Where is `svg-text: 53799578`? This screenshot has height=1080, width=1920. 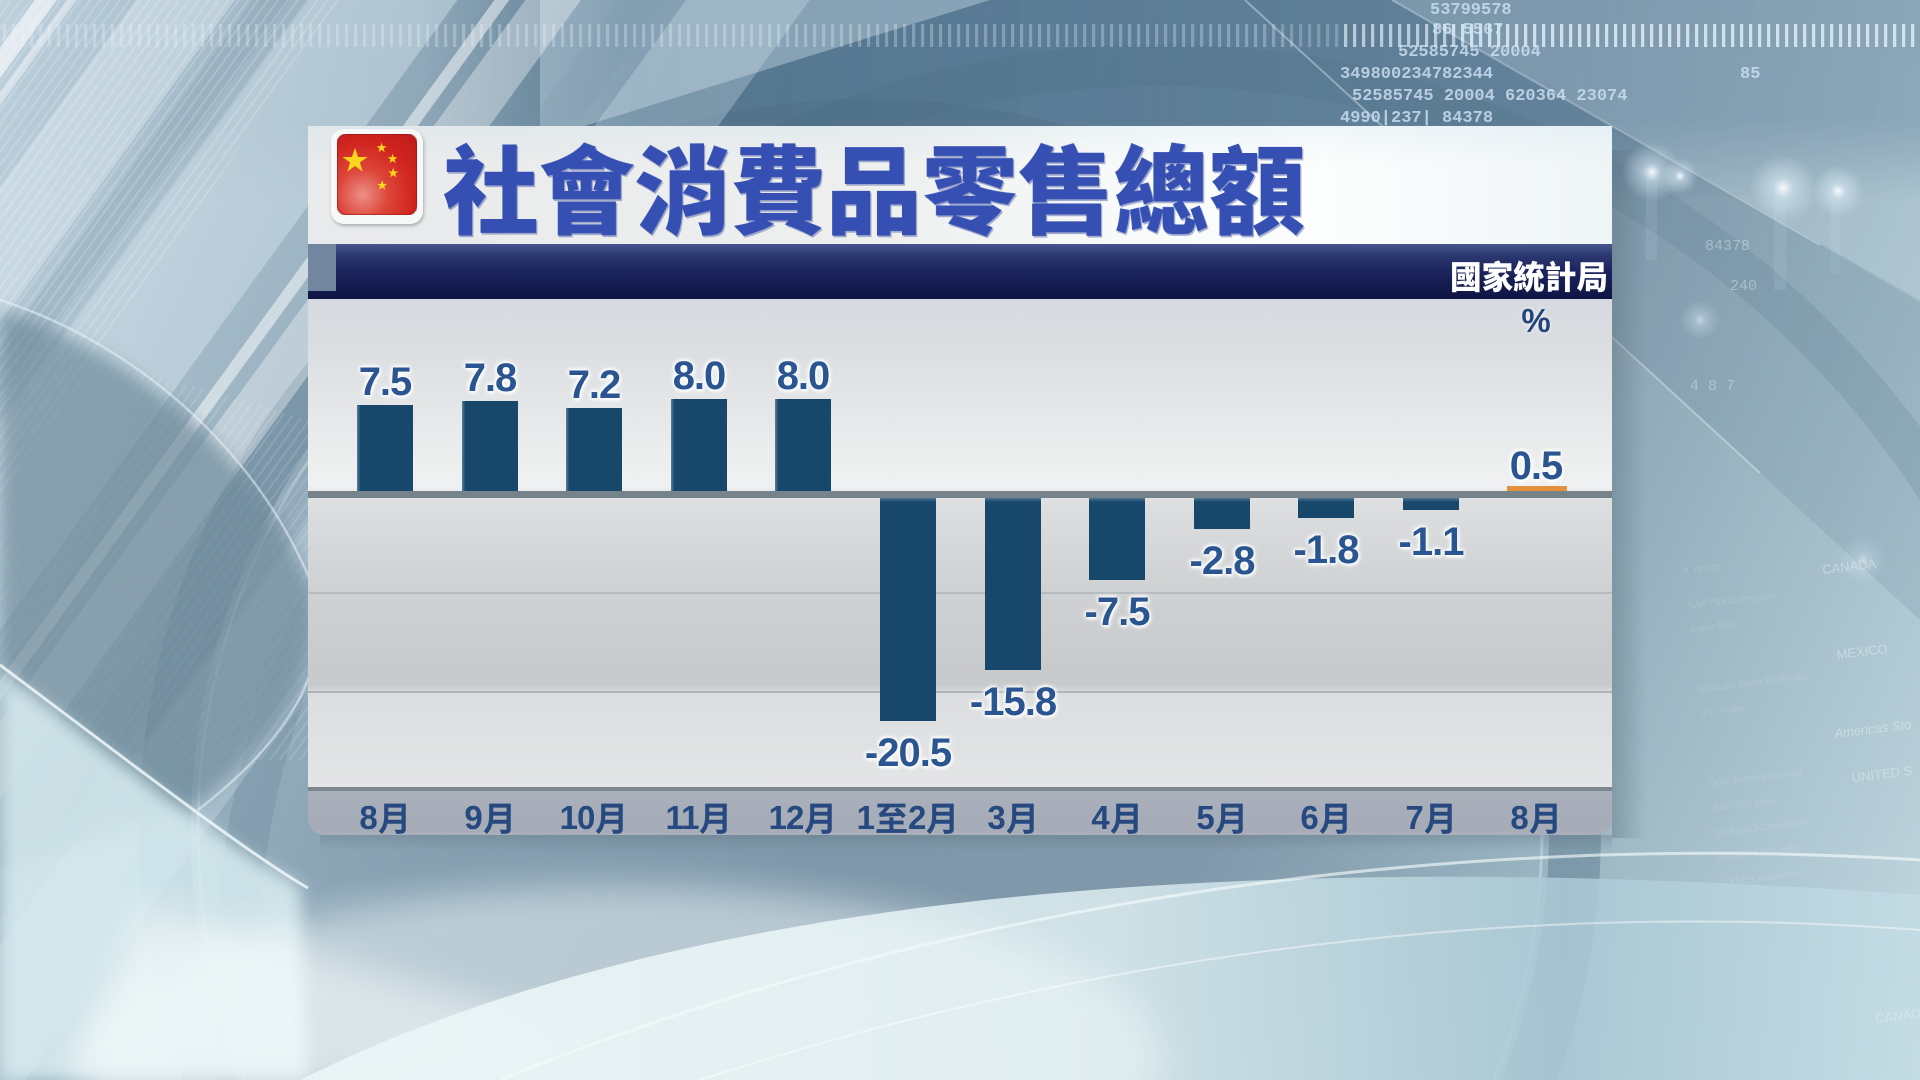
svg-text: 53799578 is located at coordinates (1471, 10).